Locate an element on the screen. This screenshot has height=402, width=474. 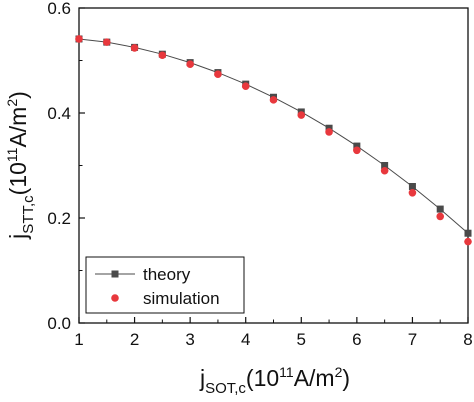
legend: theory simulation is located at coordinates (165, 285).